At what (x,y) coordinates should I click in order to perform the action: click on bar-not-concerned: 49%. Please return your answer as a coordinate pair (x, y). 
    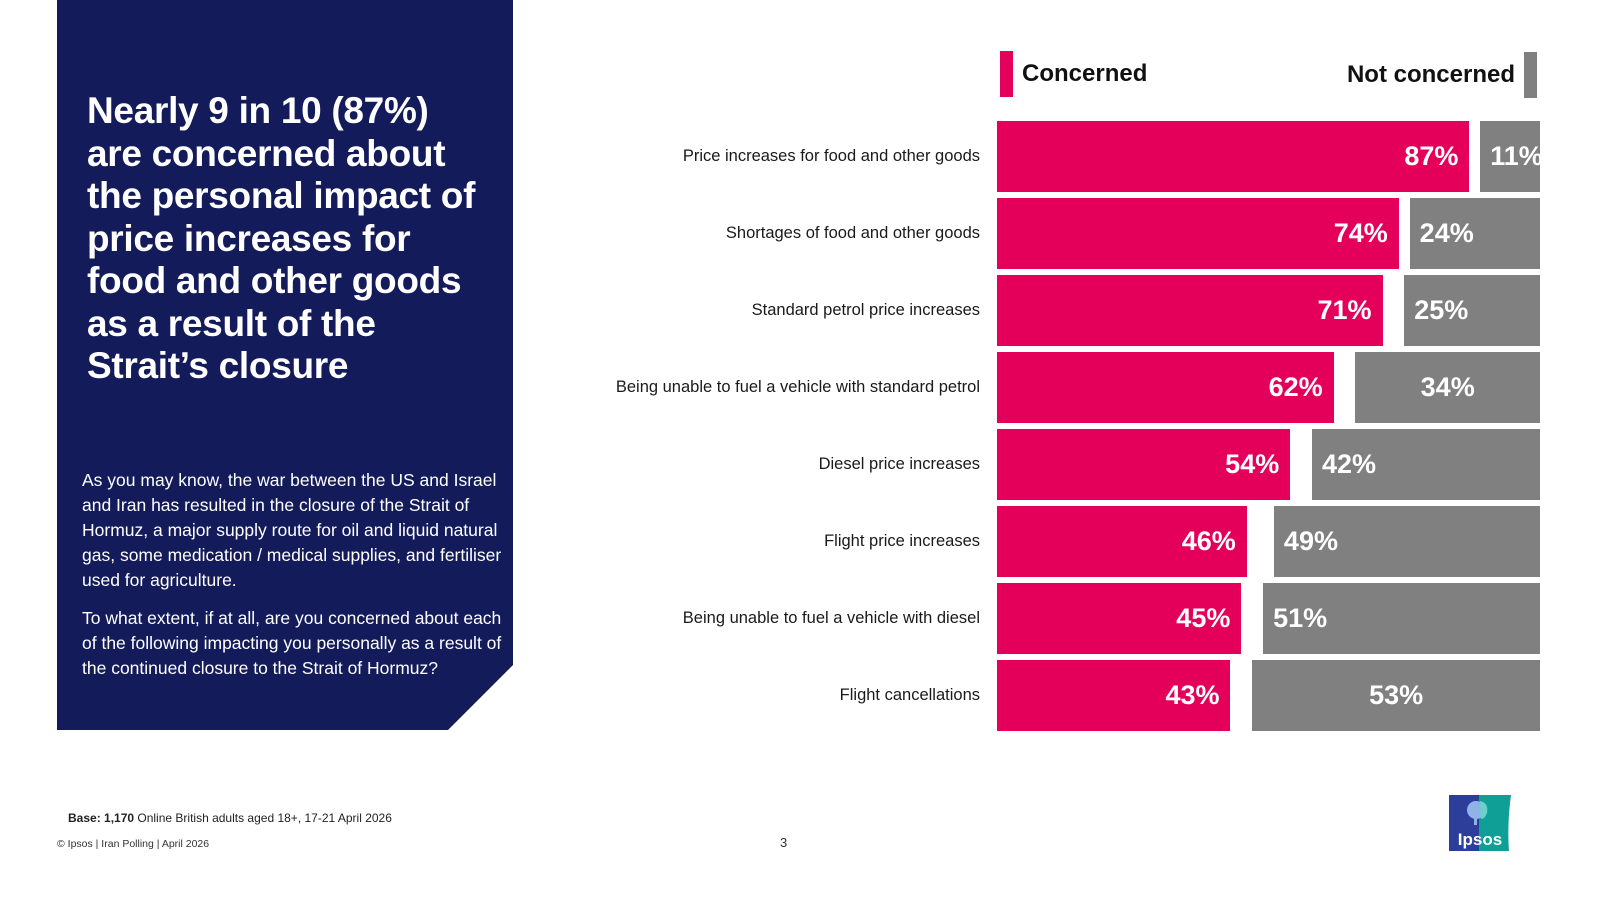
    Looking at the image, I should click on (1406, 541).